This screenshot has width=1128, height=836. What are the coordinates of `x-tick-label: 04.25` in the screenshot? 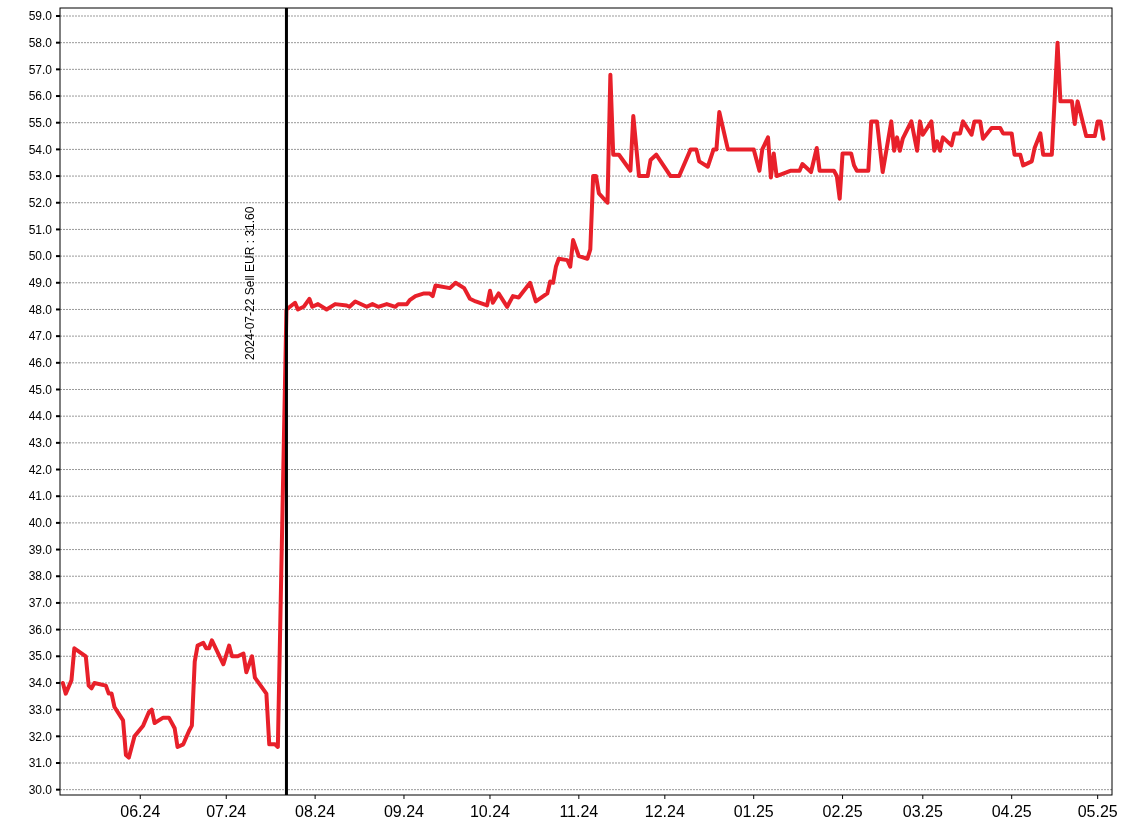 It's located at (1011, 811).